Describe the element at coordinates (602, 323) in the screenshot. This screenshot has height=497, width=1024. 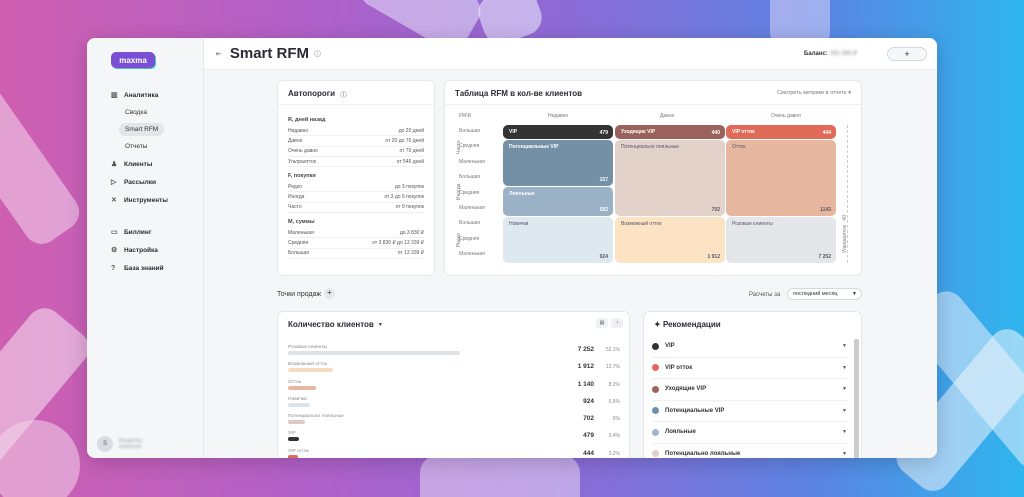
I see `bar-chart-icon: ▤` at that location.